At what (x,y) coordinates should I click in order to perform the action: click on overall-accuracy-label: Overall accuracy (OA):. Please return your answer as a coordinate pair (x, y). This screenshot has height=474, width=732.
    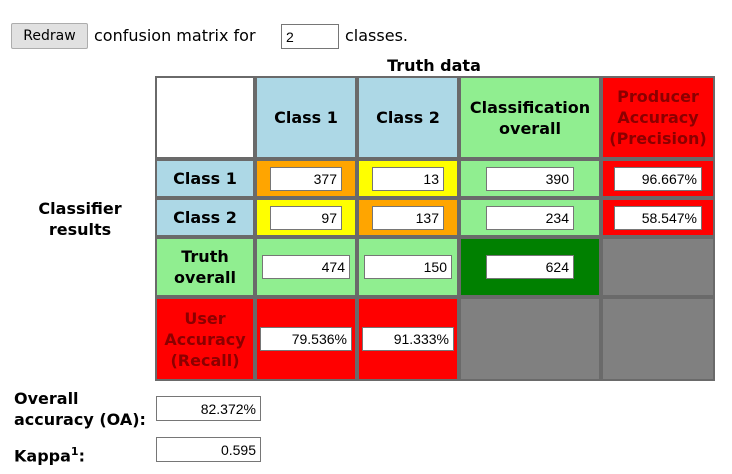
    Looking at the image, I should click on (80, 409).